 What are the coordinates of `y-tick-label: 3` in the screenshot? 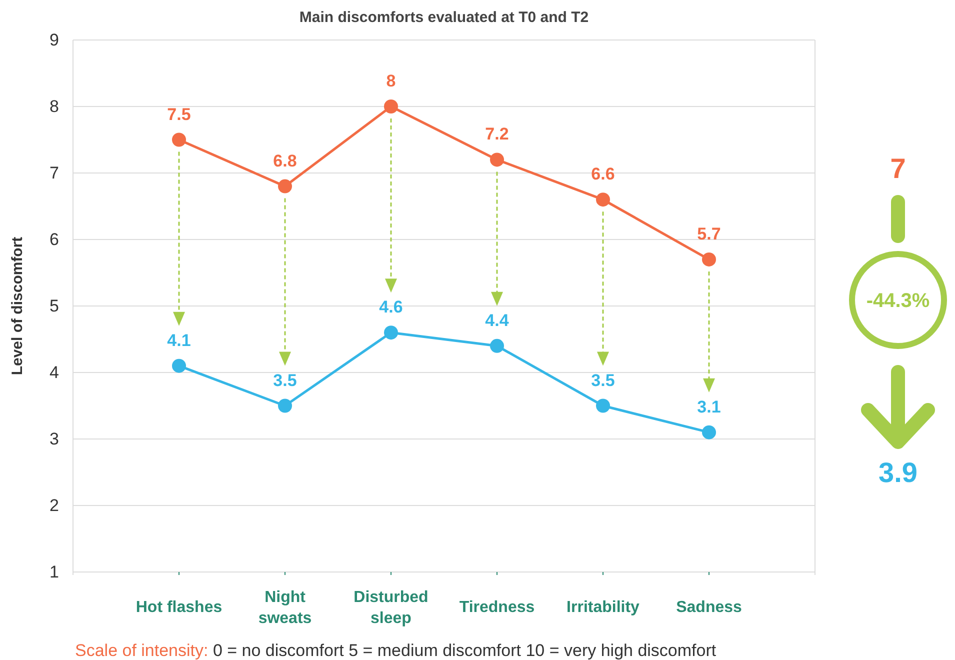 It's located at (54, 438).